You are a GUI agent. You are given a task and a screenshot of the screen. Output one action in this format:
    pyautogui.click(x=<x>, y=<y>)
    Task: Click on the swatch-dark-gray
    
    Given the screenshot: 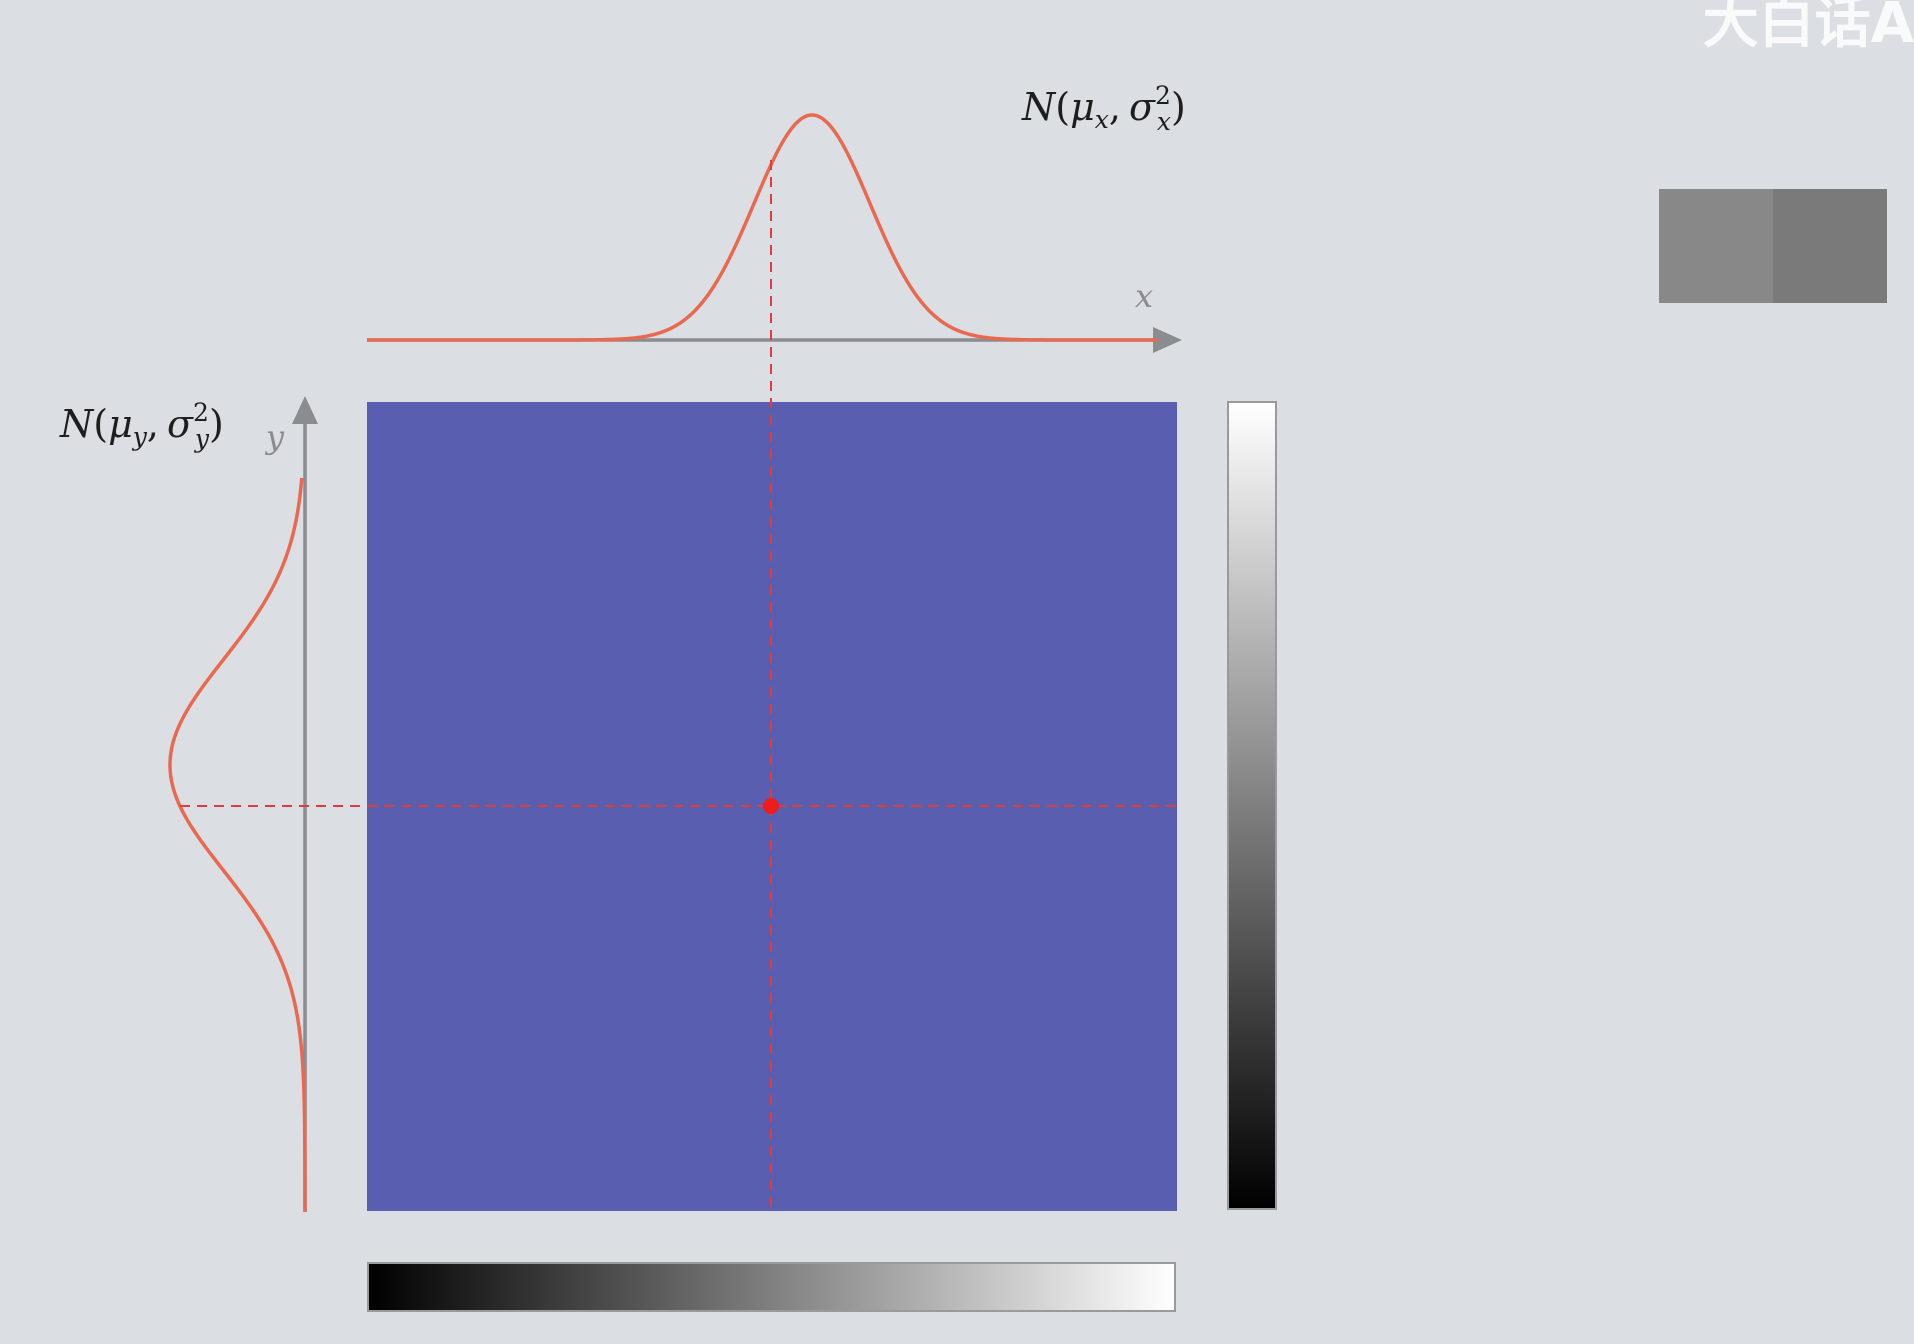 What is the action you would take?
    pyautogui.click(x=1830, y=246)
    